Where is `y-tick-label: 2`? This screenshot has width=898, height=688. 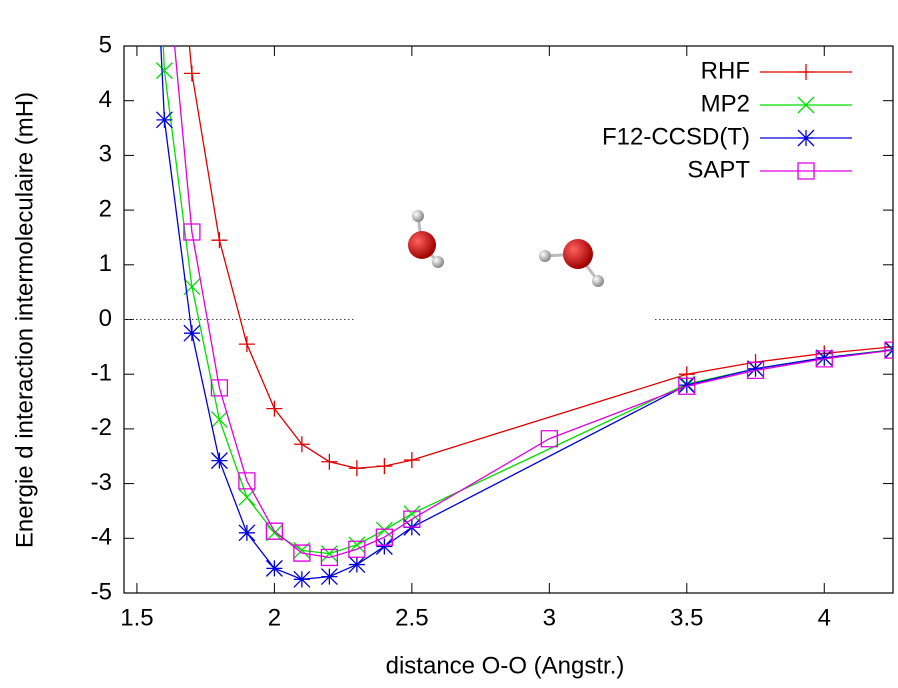
y-tick-label: 2 is located at coordinates (105, 208).